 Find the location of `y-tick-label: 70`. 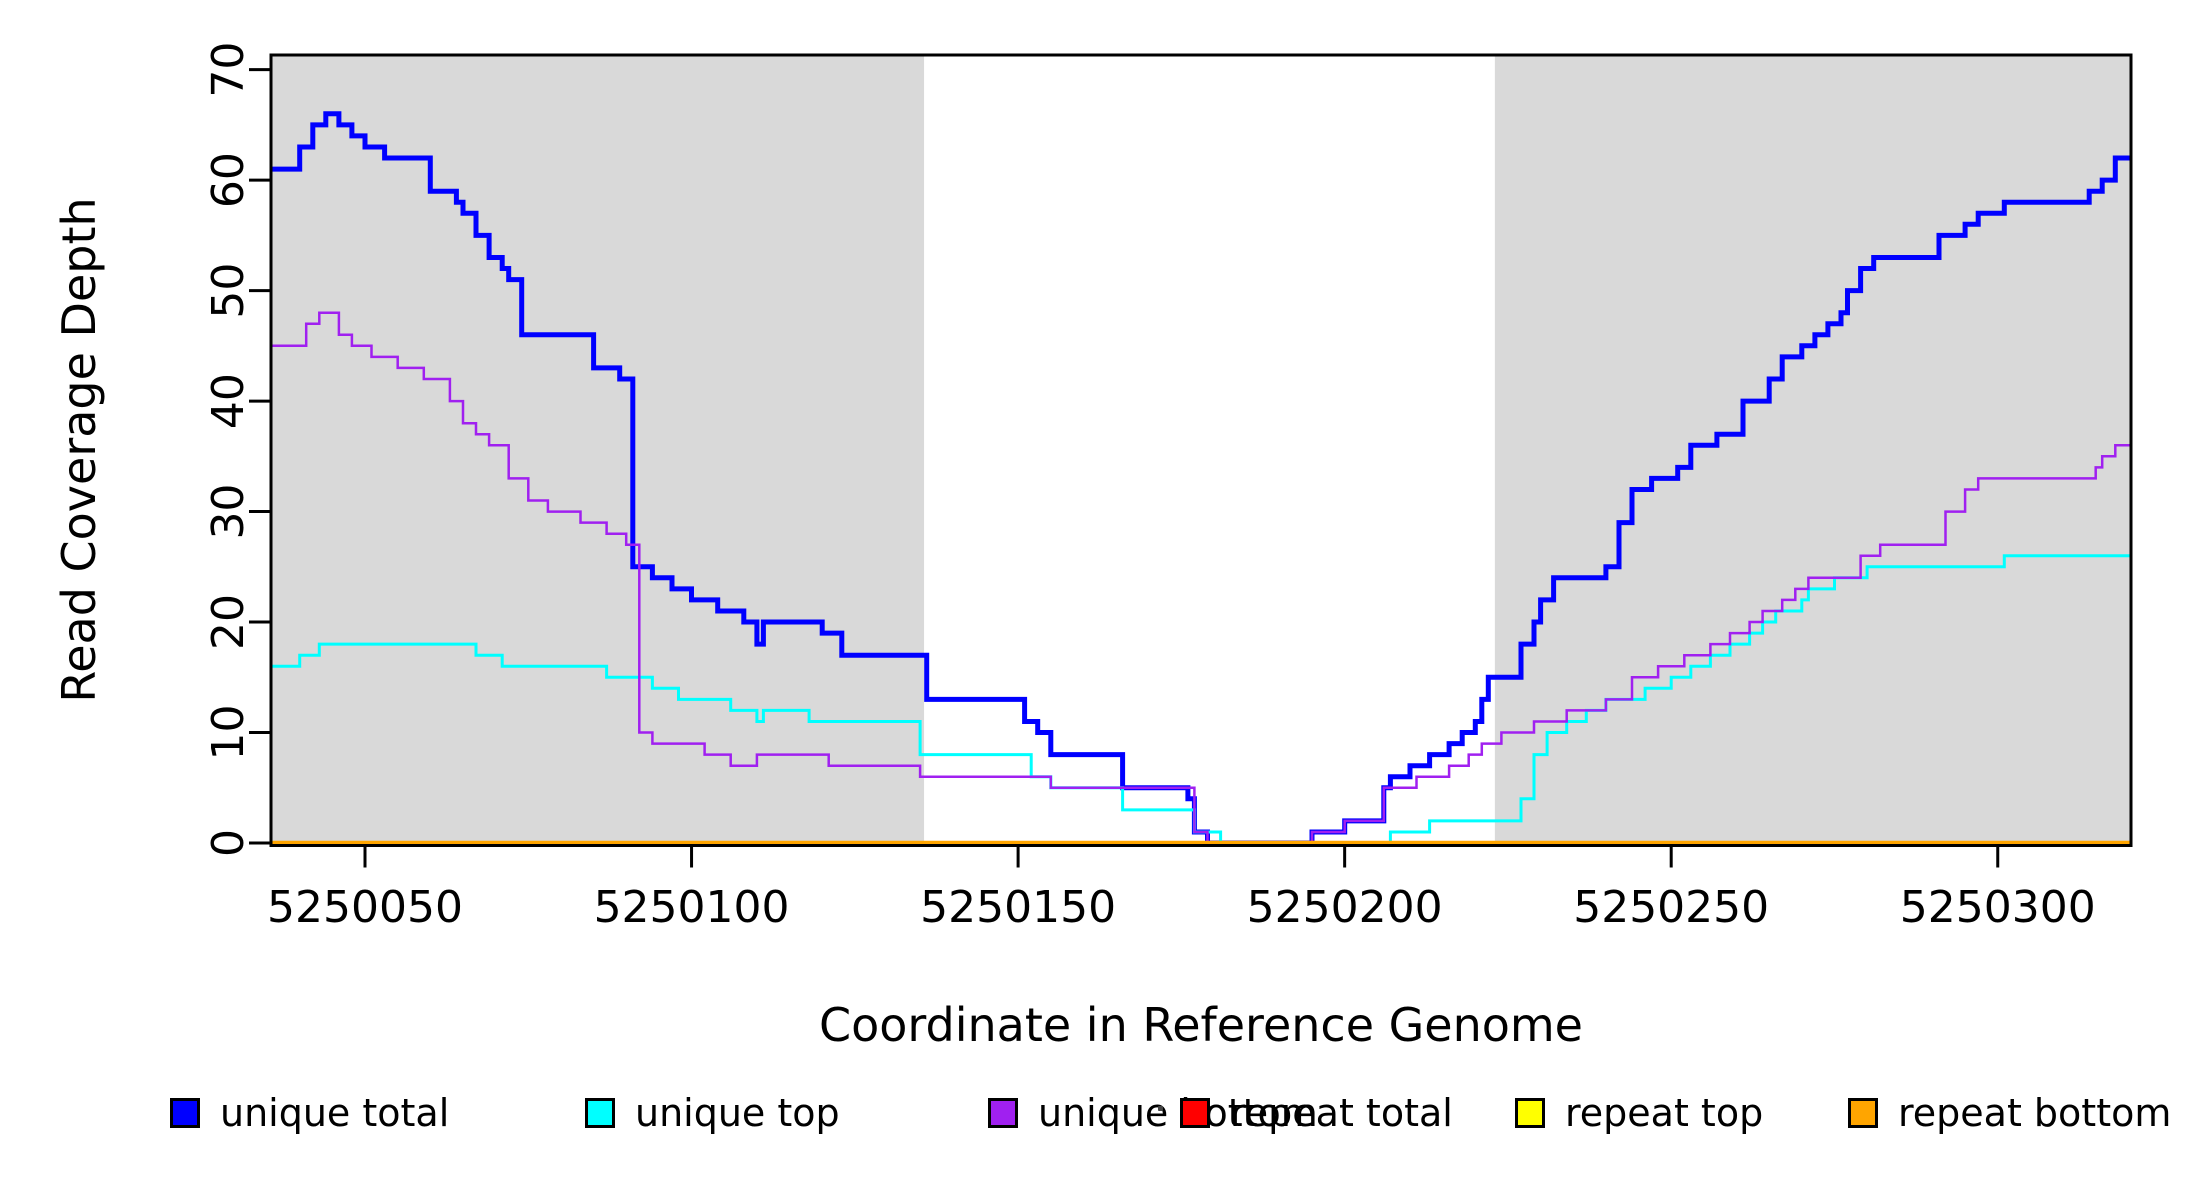

y-tick-label: 70 is located at coordinates (228, 70).